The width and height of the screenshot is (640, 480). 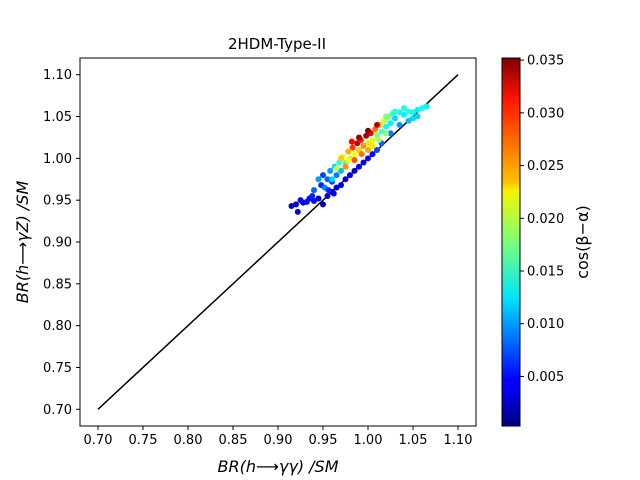 I want to click on y-tick-label: 1.10, so click(x=57, y=75).